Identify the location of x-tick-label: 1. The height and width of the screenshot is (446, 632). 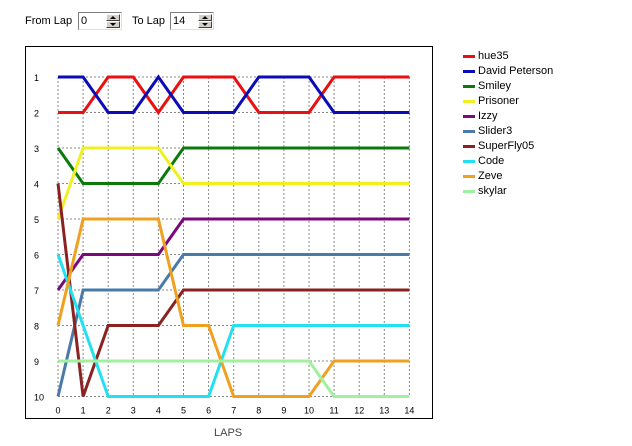
(83, 411).